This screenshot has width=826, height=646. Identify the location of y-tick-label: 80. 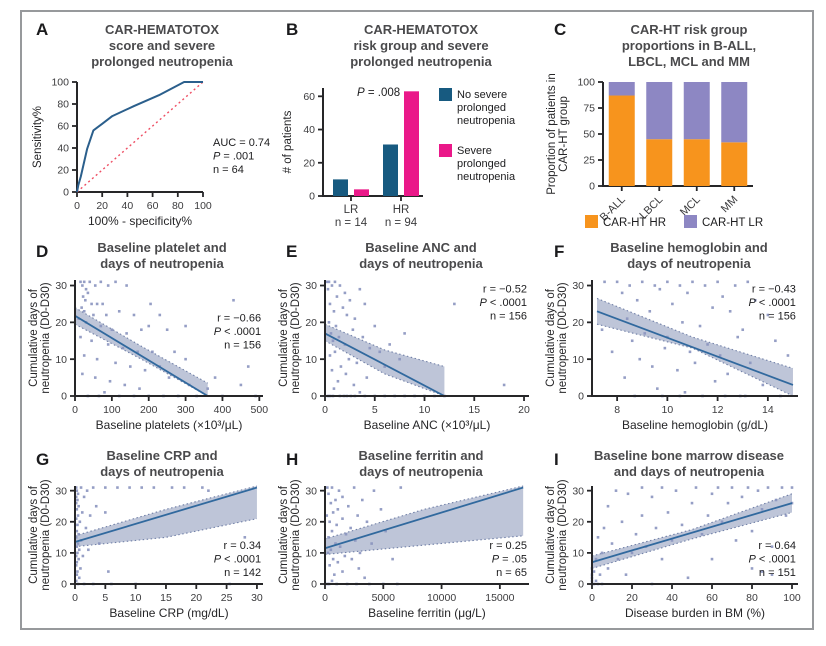
(63, 105).